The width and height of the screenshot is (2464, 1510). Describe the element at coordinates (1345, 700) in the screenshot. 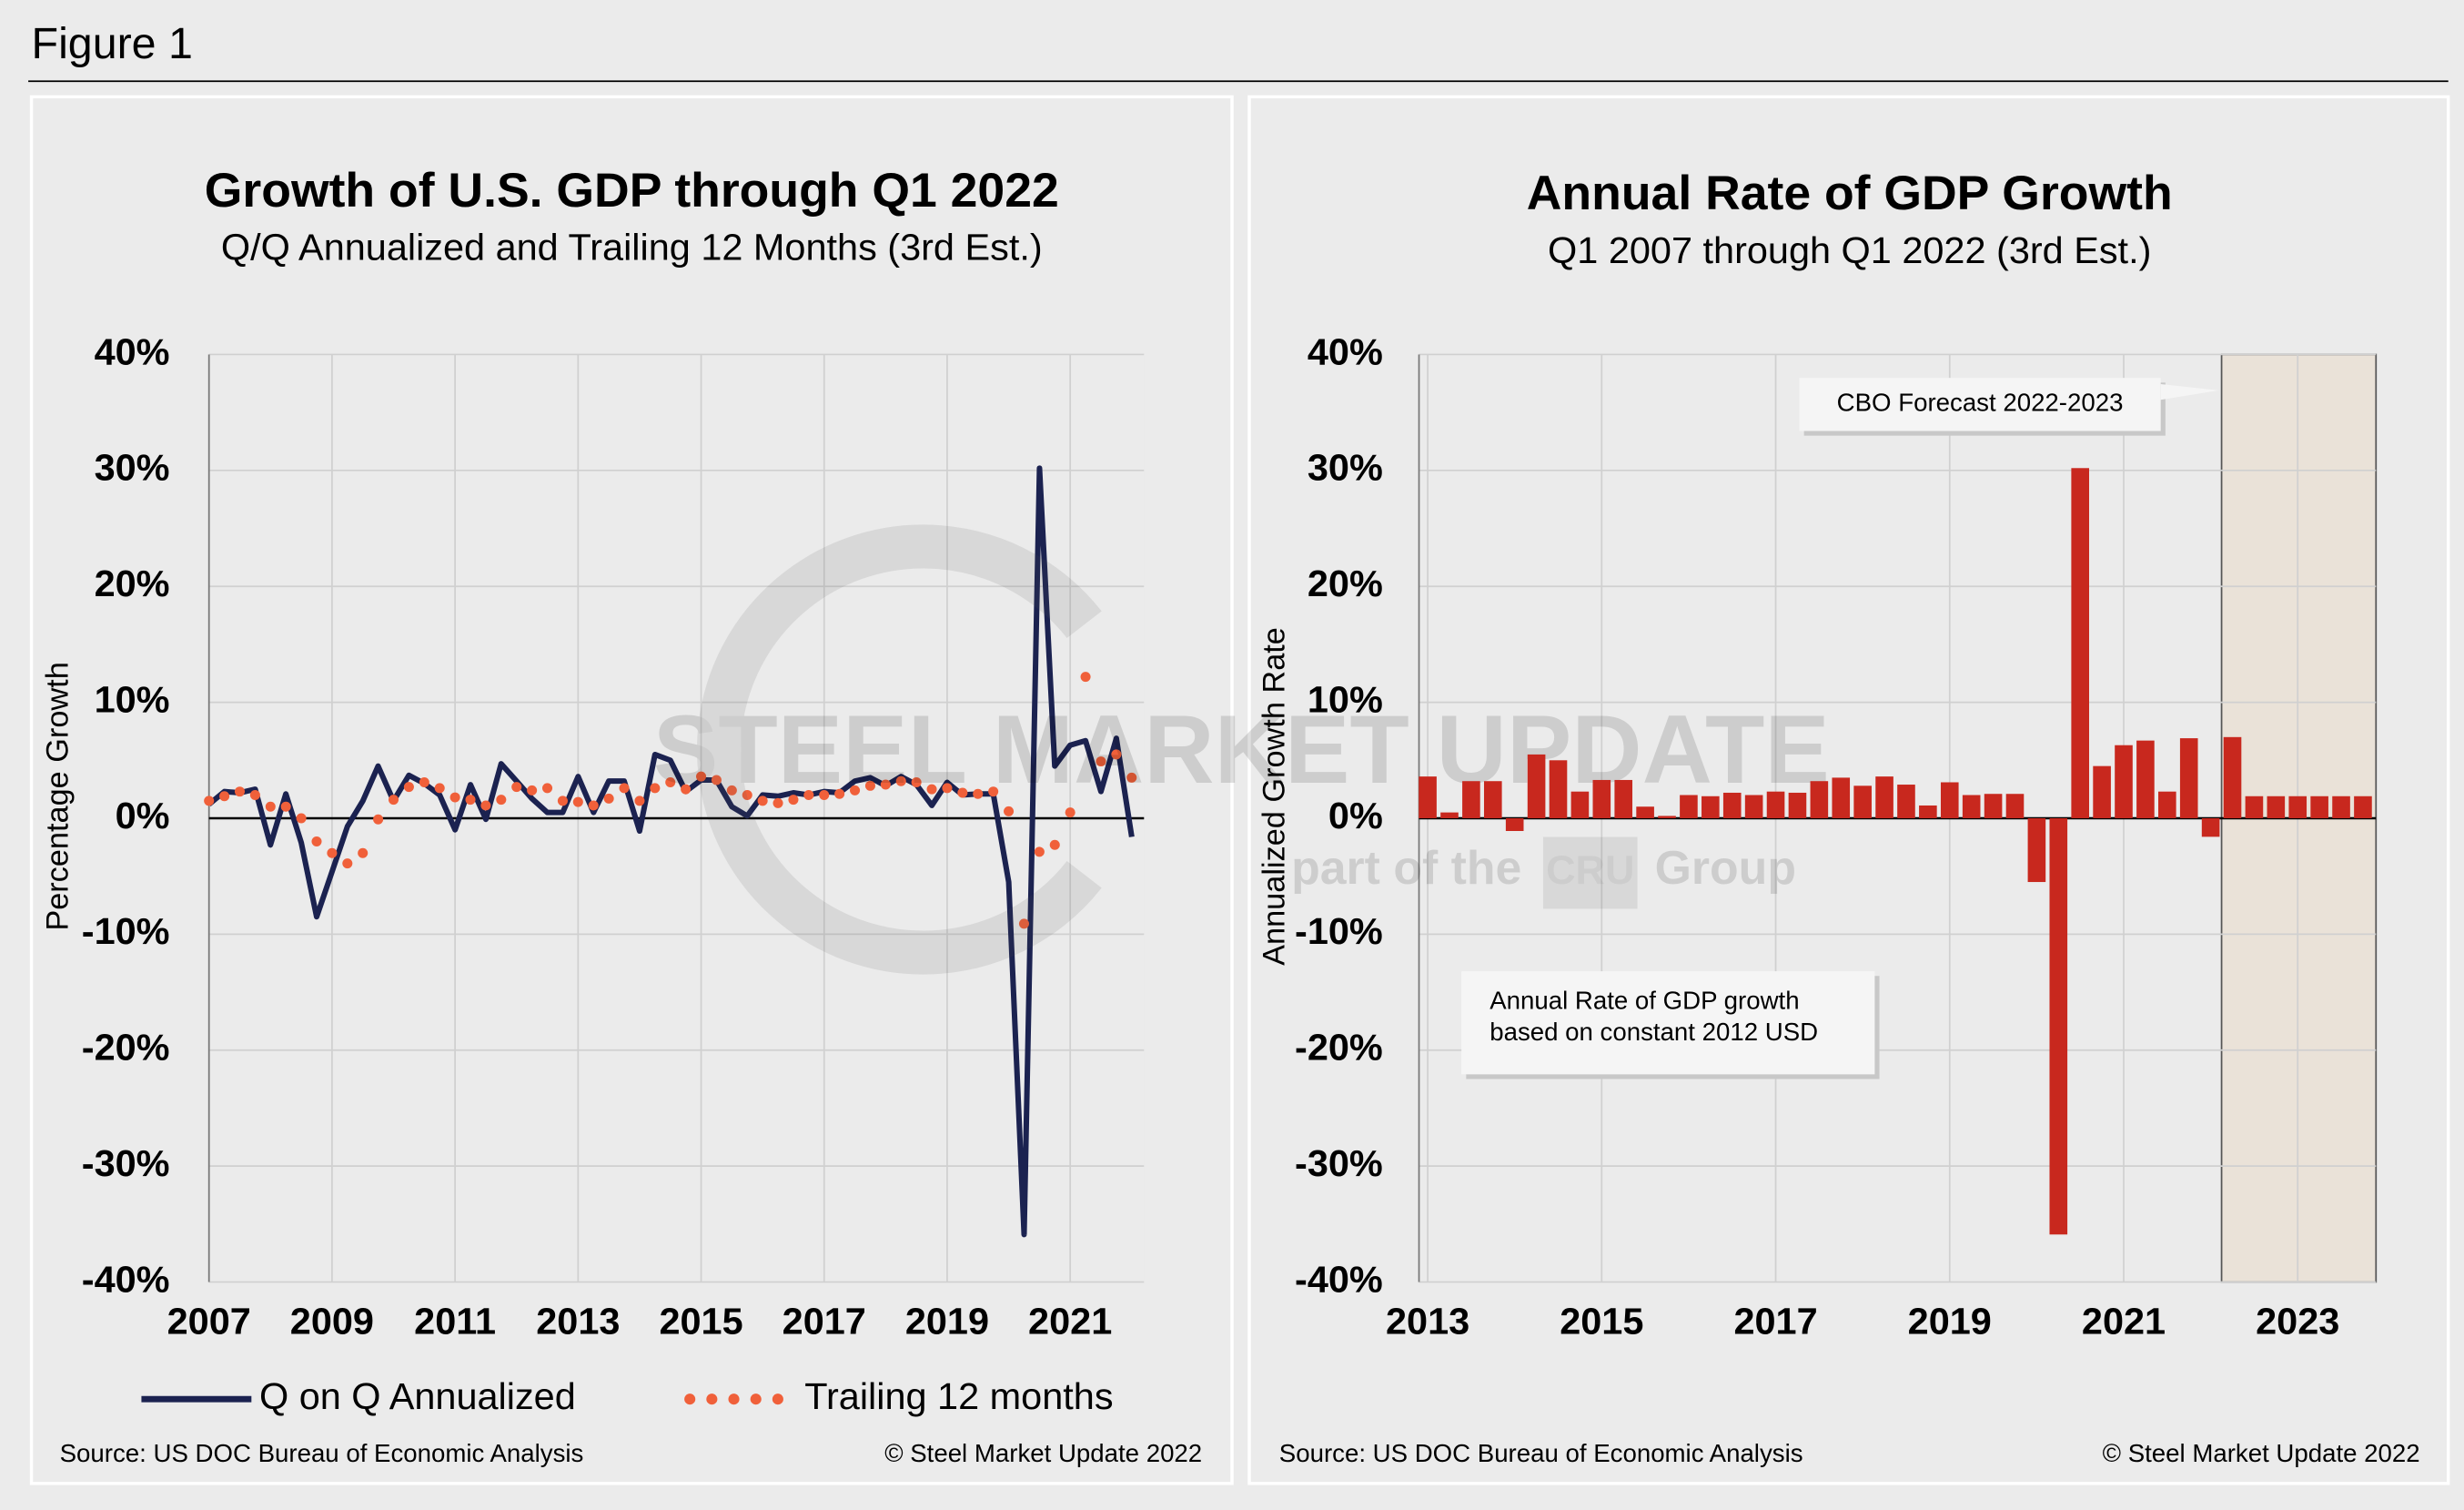

I see `y-tick-label: 10%` at that location.